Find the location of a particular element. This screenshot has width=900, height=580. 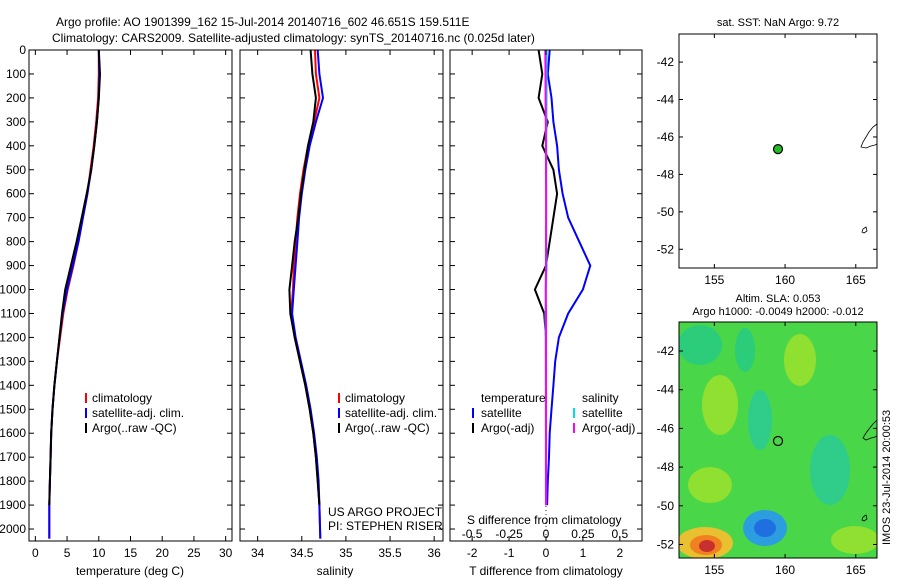

sla-map-ytick-label-2: -46 is located at coordinates (666, 428).